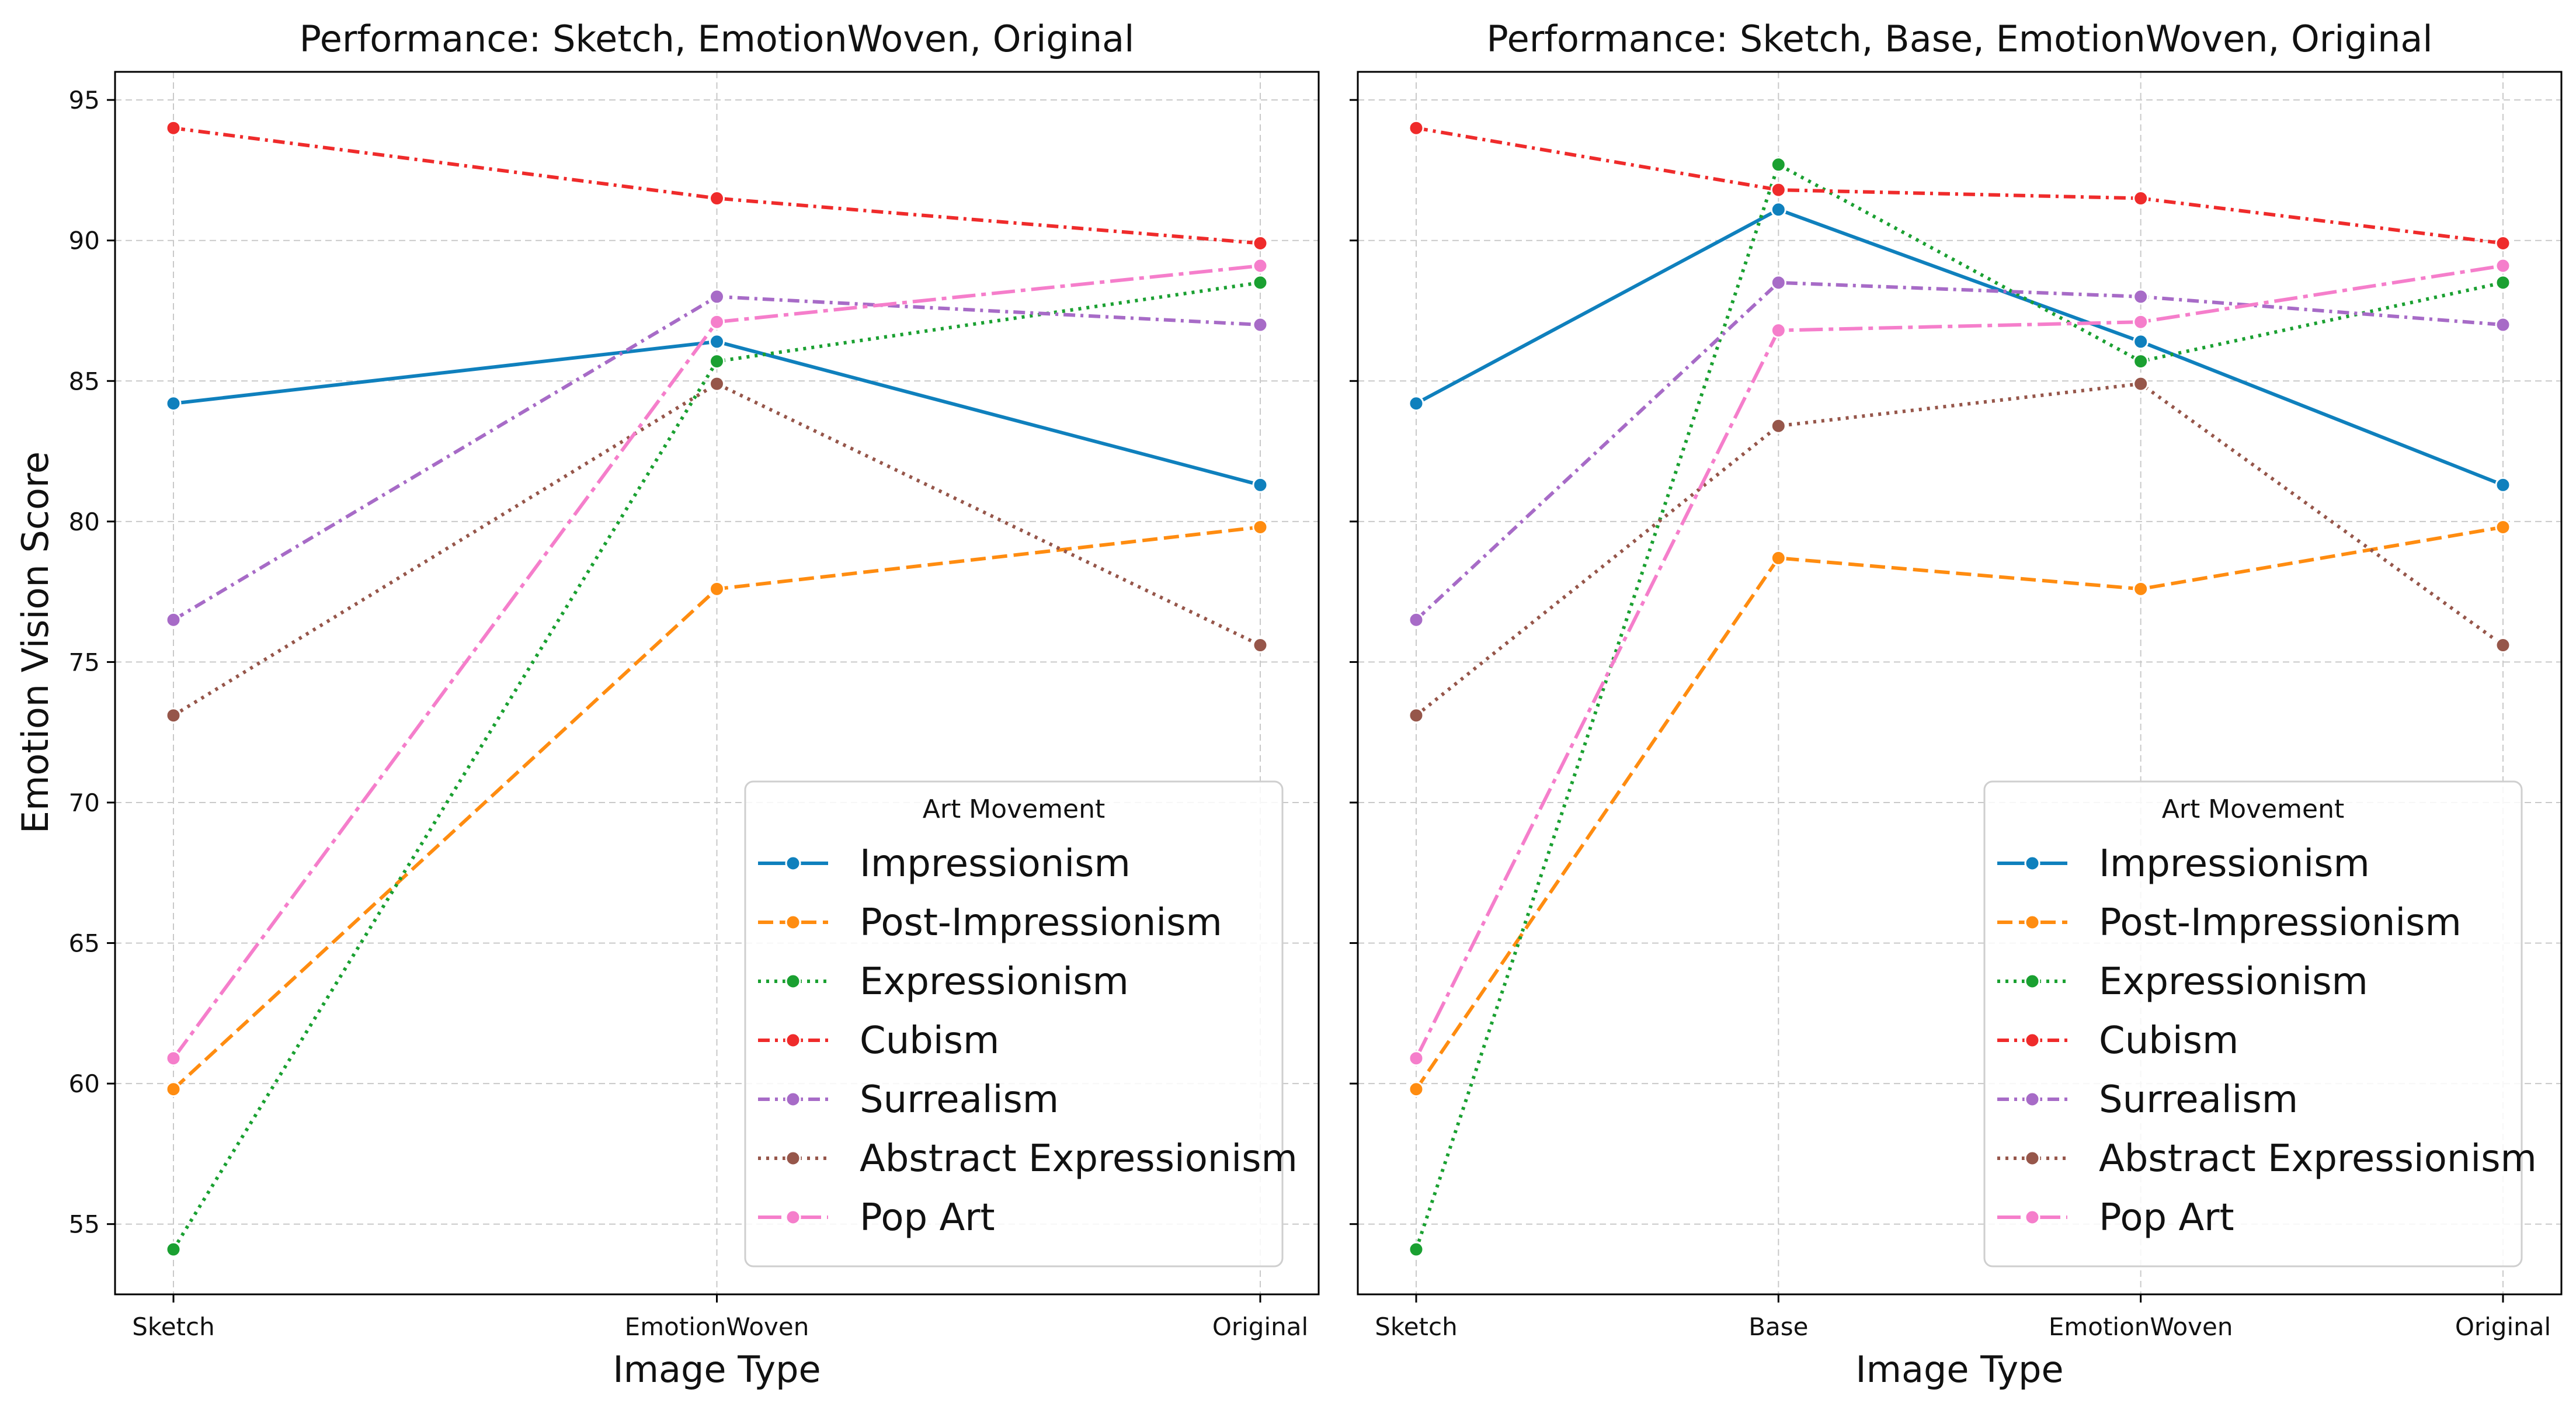  I want to click on x-tick-label: EmotionWoven, so click(717, 1326).